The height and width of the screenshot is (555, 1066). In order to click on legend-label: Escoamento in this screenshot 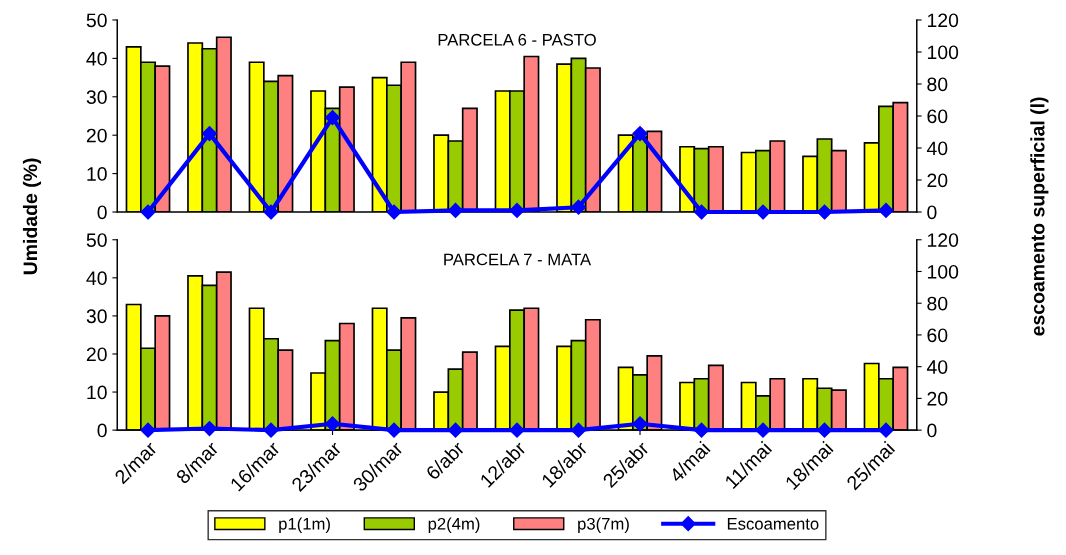, I will do `click(773, 524)`.